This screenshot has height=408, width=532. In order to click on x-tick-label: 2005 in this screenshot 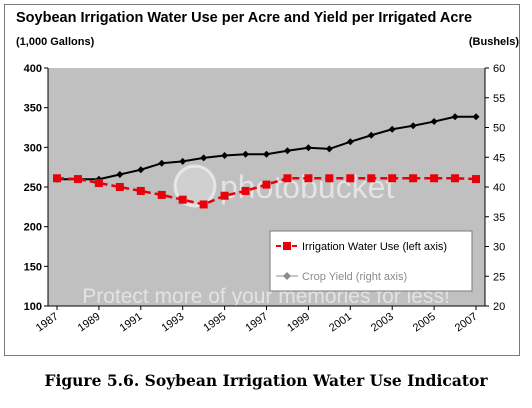, I will do `click(424, 323)`.